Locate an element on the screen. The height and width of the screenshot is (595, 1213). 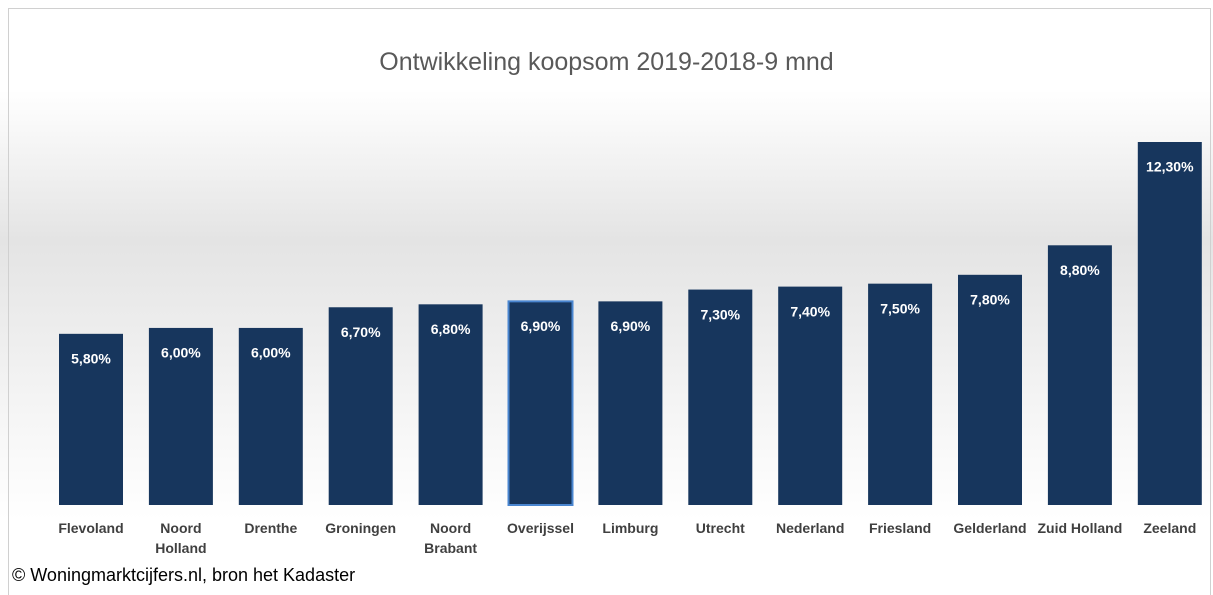
value-label: 8,80% is located at coordinates (1080, 270).